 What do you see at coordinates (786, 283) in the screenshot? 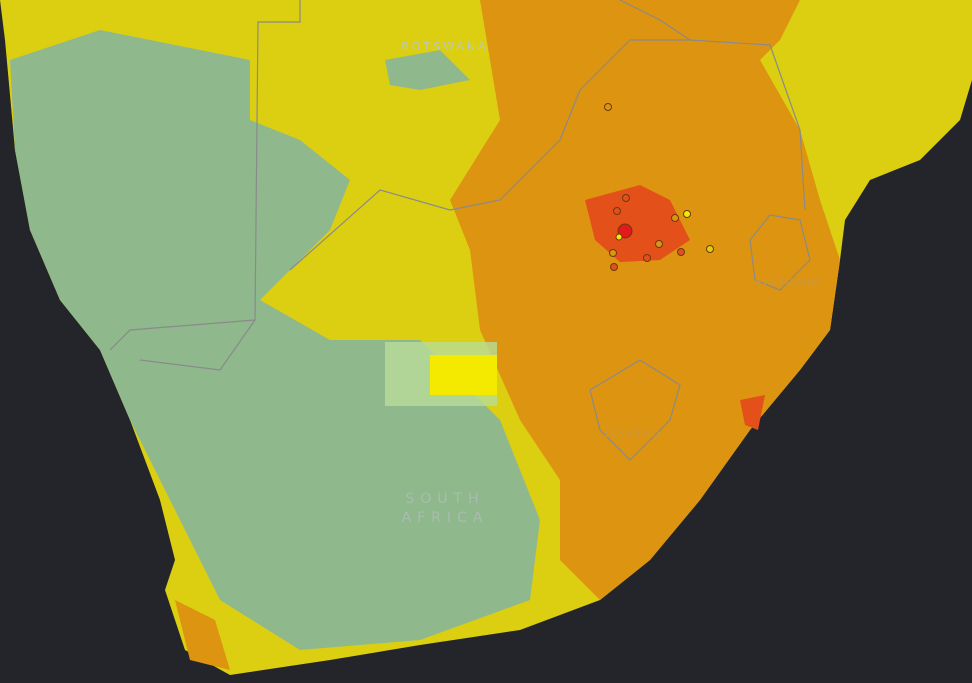
I see `country-label: SWAZILAND` at bounding box center [786, 283].